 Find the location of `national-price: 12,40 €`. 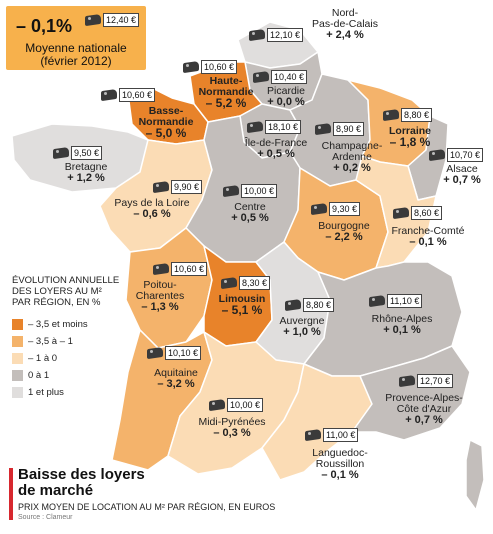

national-price: 12,40 € is located at coordinates (121, 20).